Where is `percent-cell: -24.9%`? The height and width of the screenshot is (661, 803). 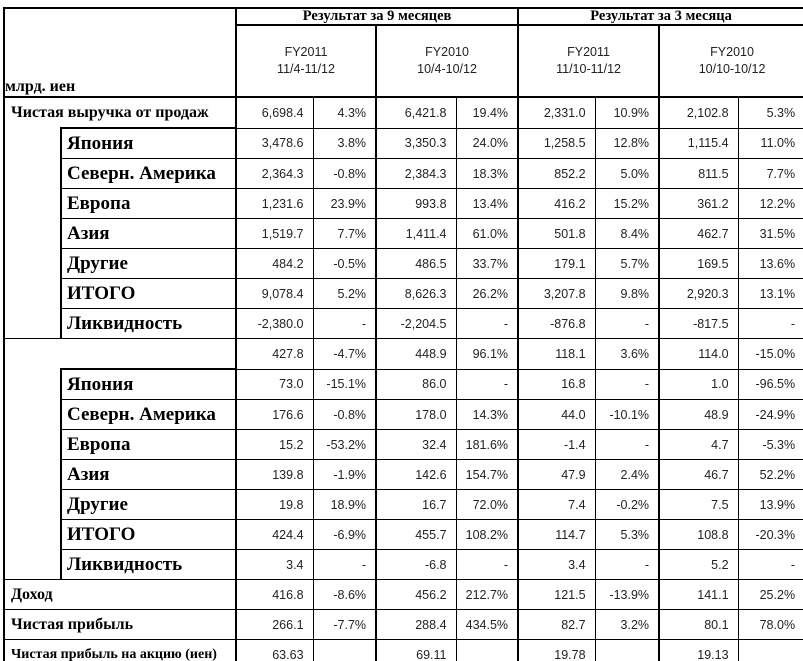 percent-cell: -24.9% is located at coordinates (770, 414).